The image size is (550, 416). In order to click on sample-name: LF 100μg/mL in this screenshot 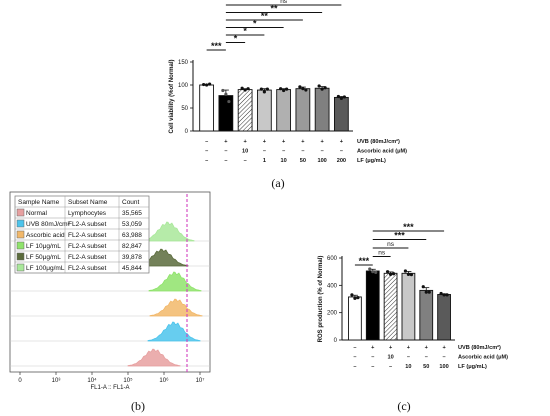, I will do `click(45, 268)`.